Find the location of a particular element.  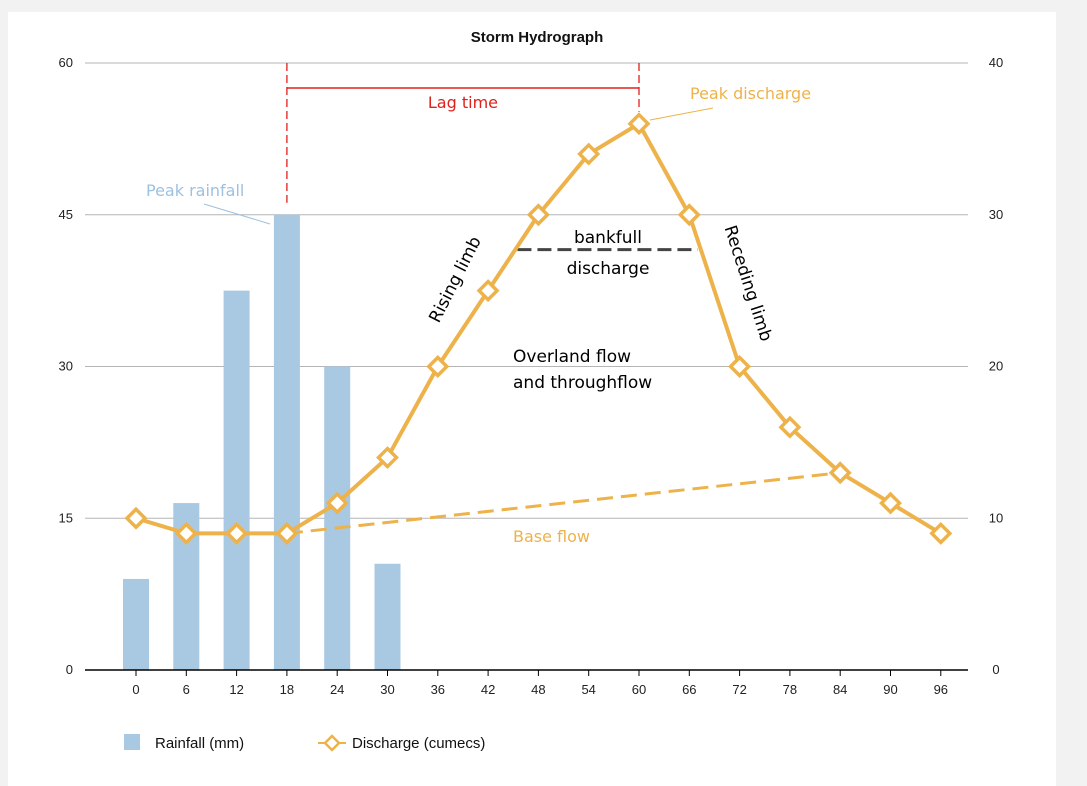

y-right-tick-label: 40 is located at coordinates (996, 62).